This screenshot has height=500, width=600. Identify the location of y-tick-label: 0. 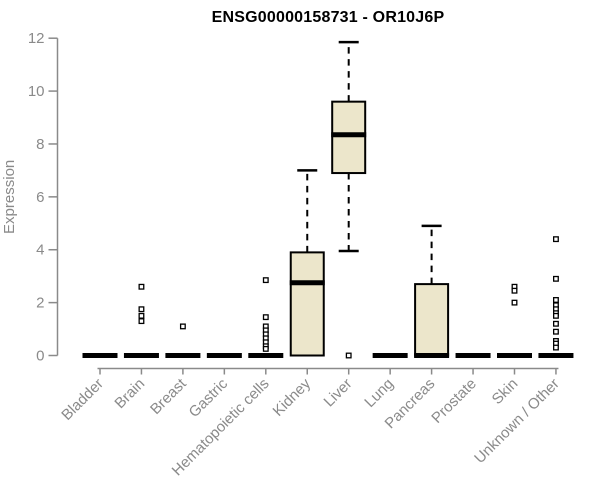
(40, 356).